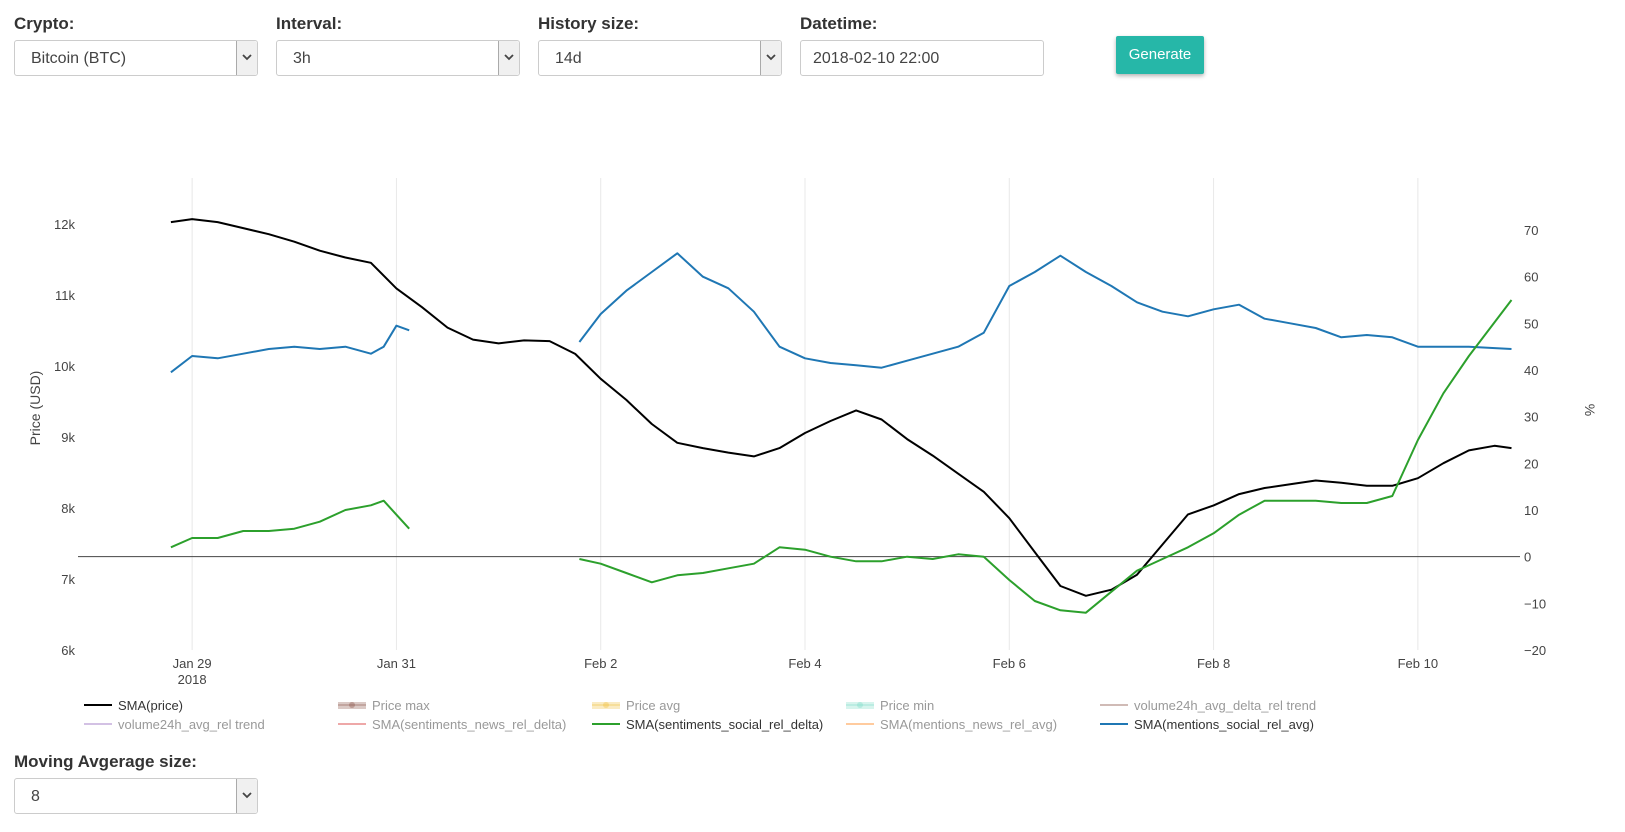  What do you see at coordinates (290, 524) in the screenshot?
I see `series-line-sma-sentiments-social-rel-delta-seg0` at bounding box center [290, 524].